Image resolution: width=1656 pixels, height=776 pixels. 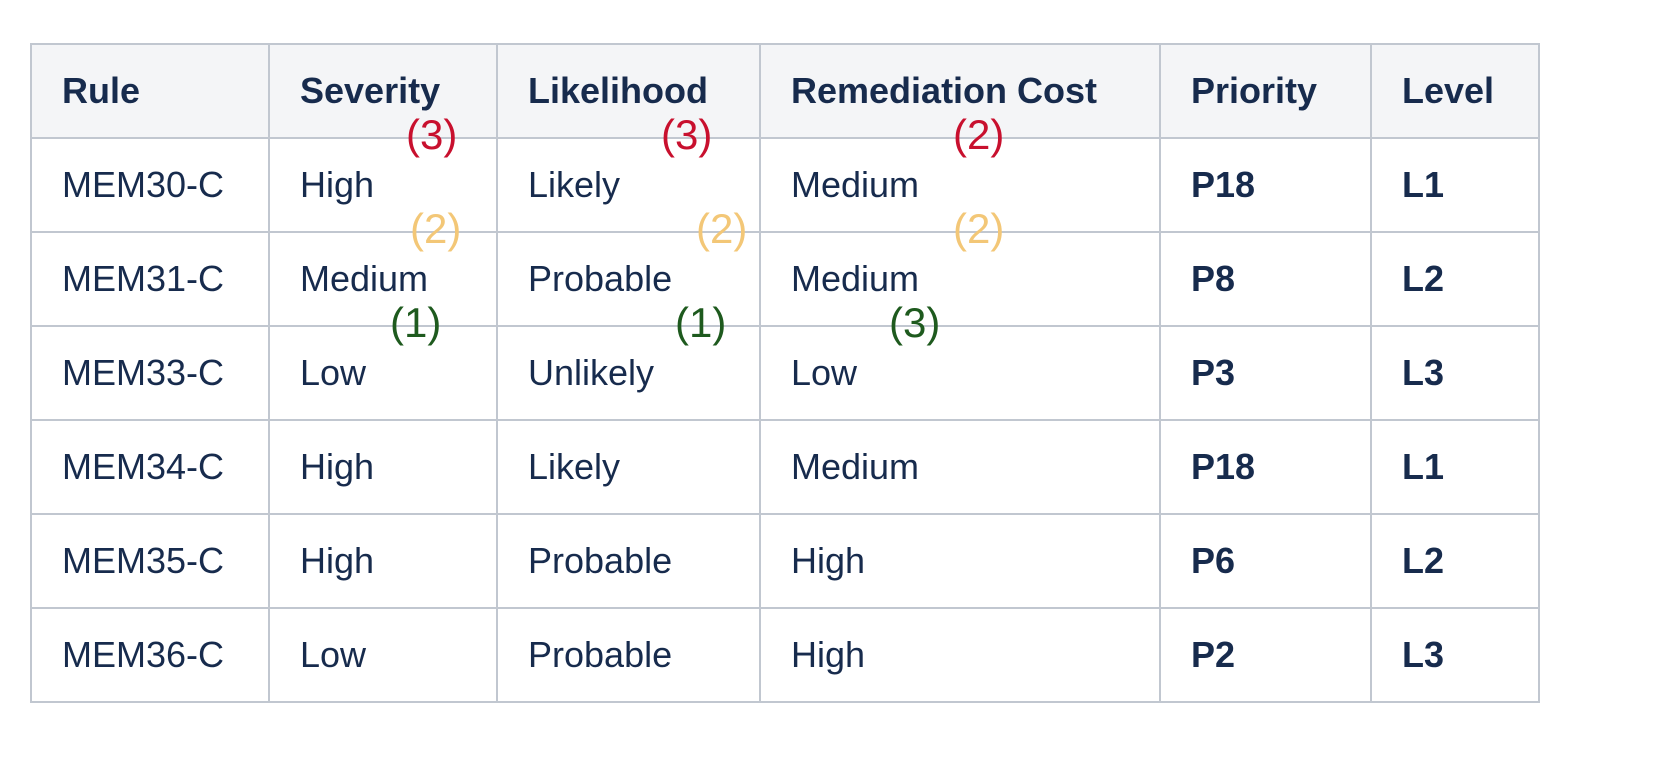 What do you see at coordinates (432, 134) in the screenshot?
I see `severity-score: (3)` at bounding box center [432, 134].